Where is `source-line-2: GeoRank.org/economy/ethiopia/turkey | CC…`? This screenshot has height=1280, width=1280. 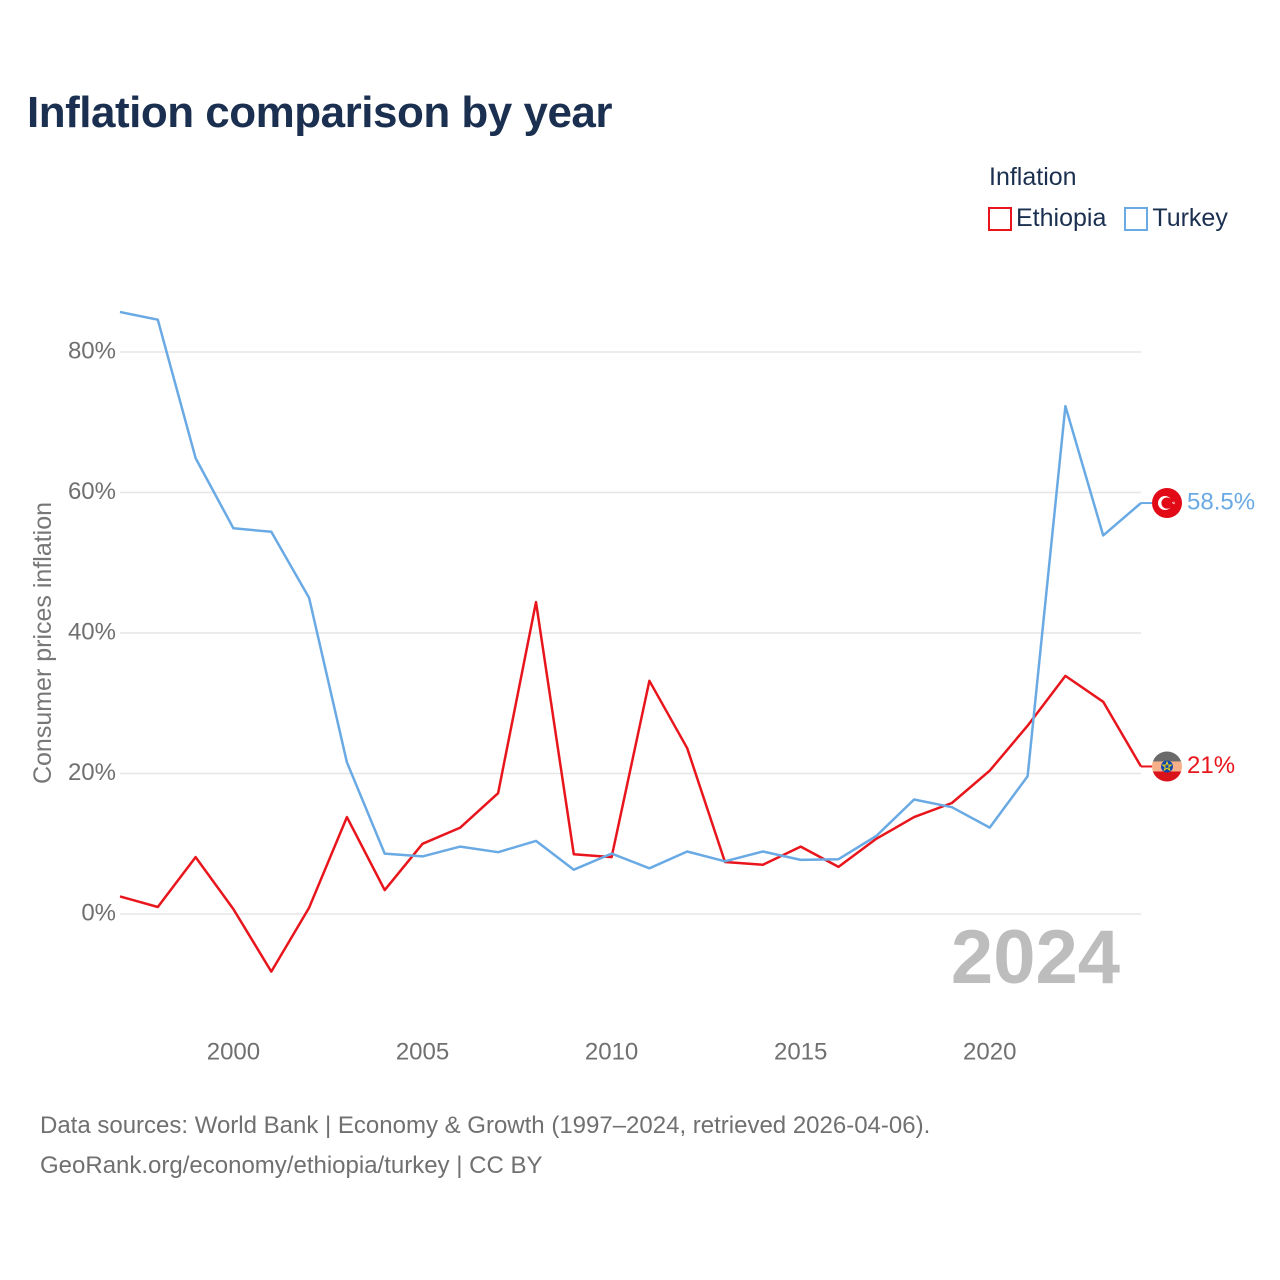 source-line-2: GeoRank.org/economy/ethiopia/turkey | CC… is located at coordinates (291, 1165).